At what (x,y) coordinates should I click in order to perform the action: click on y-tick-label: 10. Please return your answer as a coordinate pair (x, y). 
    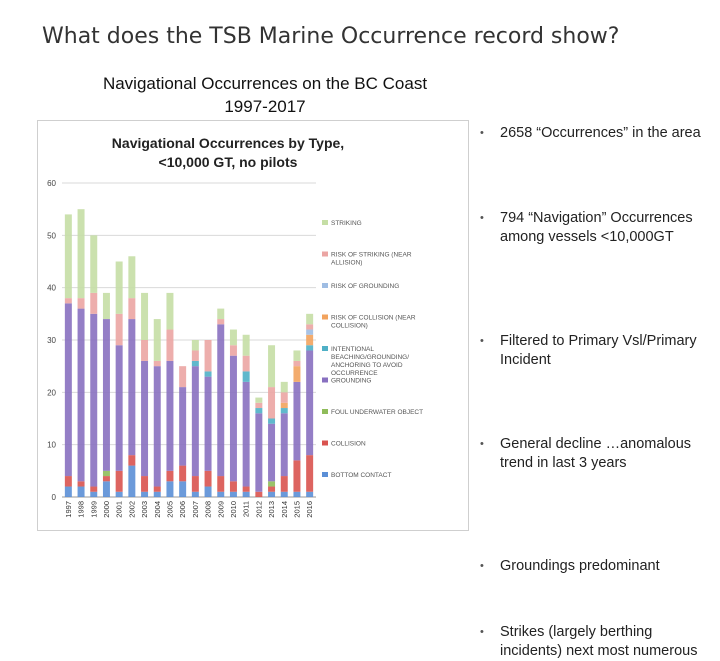
    Looking at the image, I should click on (51, 445).